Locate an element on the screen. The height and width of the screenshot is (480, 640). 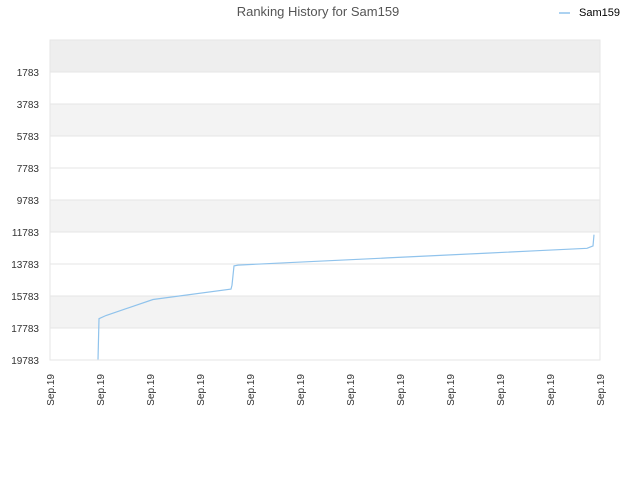
y-tick-label: 19783 is located at coordinates (25, 361).